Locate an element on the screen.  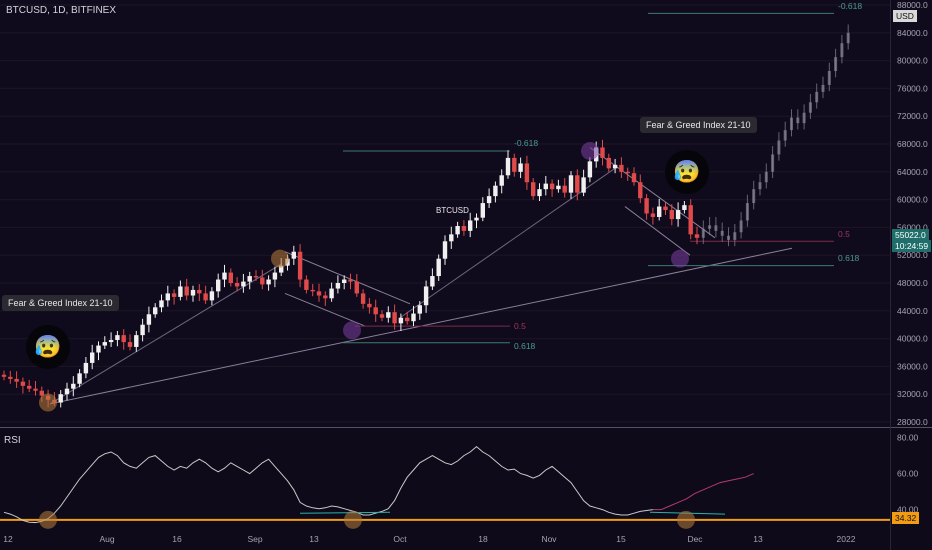
price-tick-label: 28000.0 is located at coordinates (912, 422).